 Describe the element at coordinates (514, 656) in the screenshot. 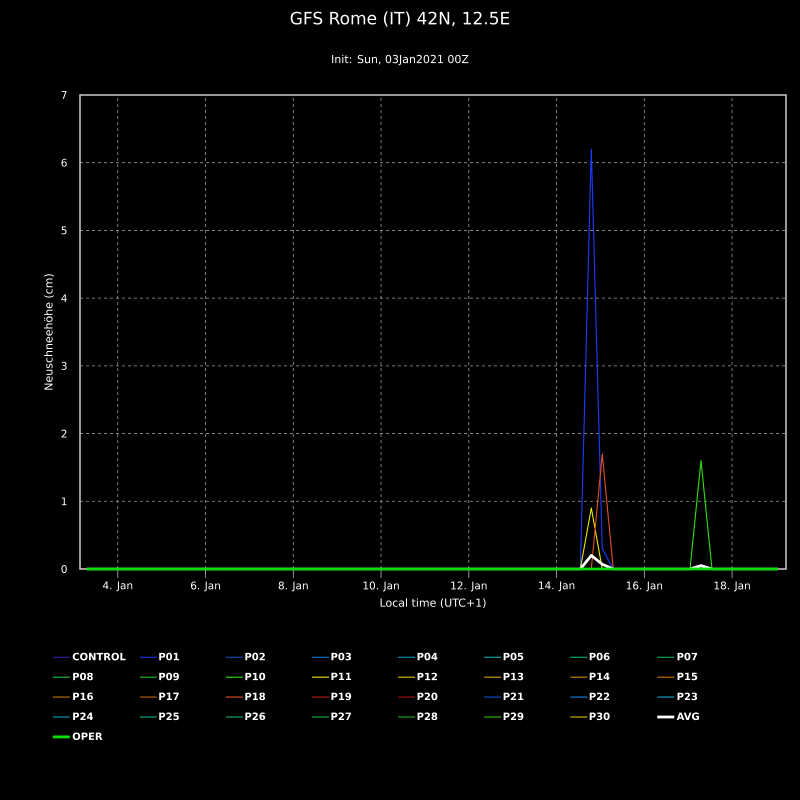

I see `legend-label: P05` at that location.